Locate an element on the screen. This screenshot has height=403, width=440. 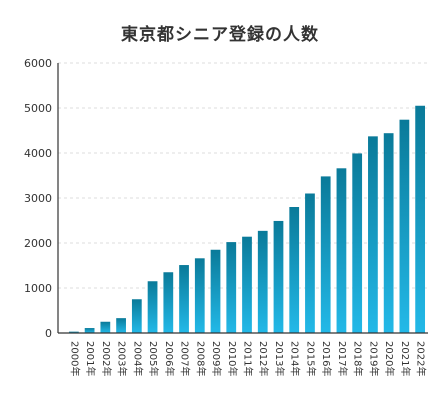
chart-title: 東京都シニア登録の人数 is located at coordinates (220, 35).